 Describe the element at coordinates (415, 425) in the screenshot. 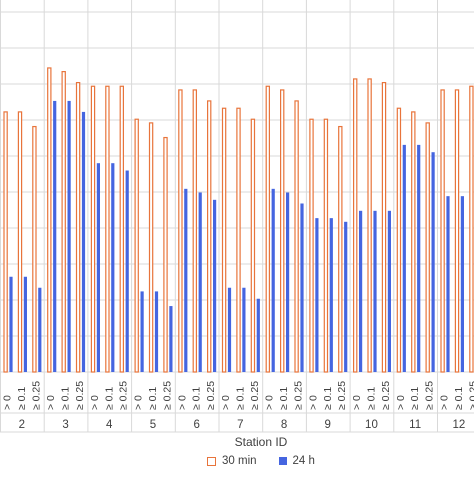

I see `tick-label-station: 11` at that location.